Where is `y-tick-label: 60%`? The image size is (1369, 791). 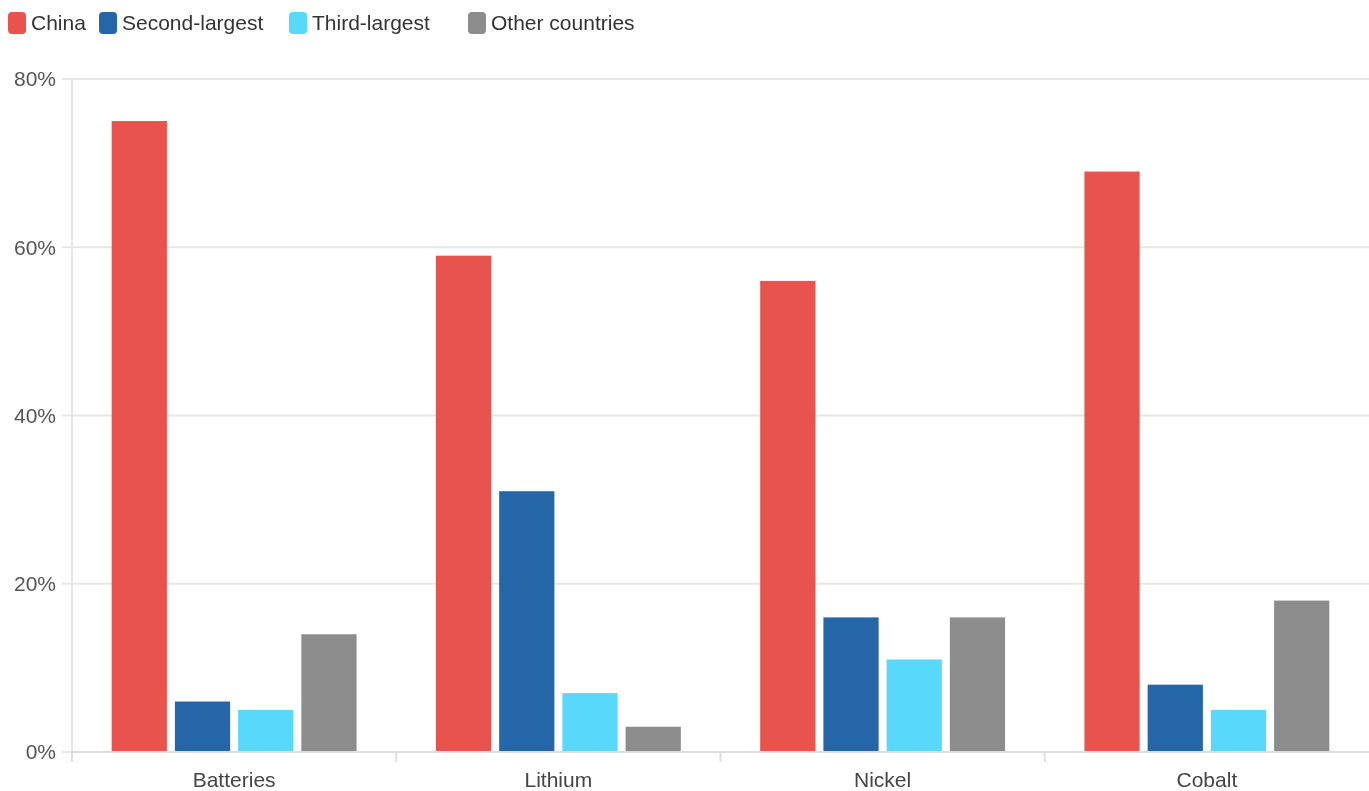 y-tick-label: 60% is located at coordinates (34, 247).